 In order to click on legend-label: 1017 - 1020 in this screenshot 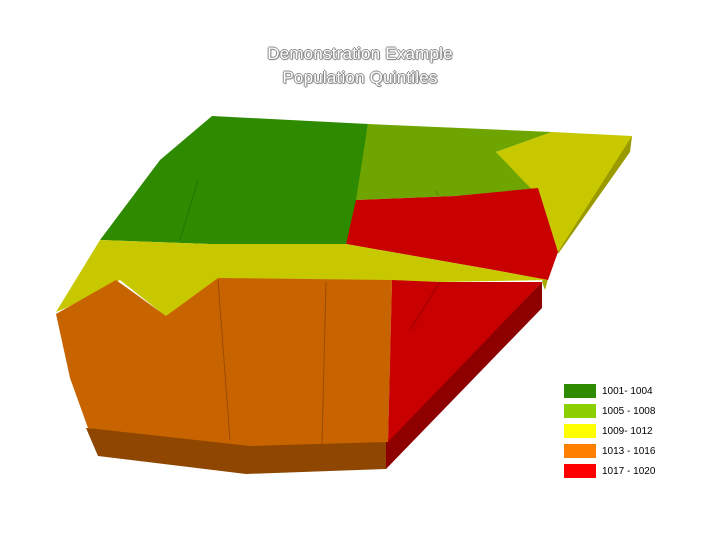, I will do `click(629, 471)`.